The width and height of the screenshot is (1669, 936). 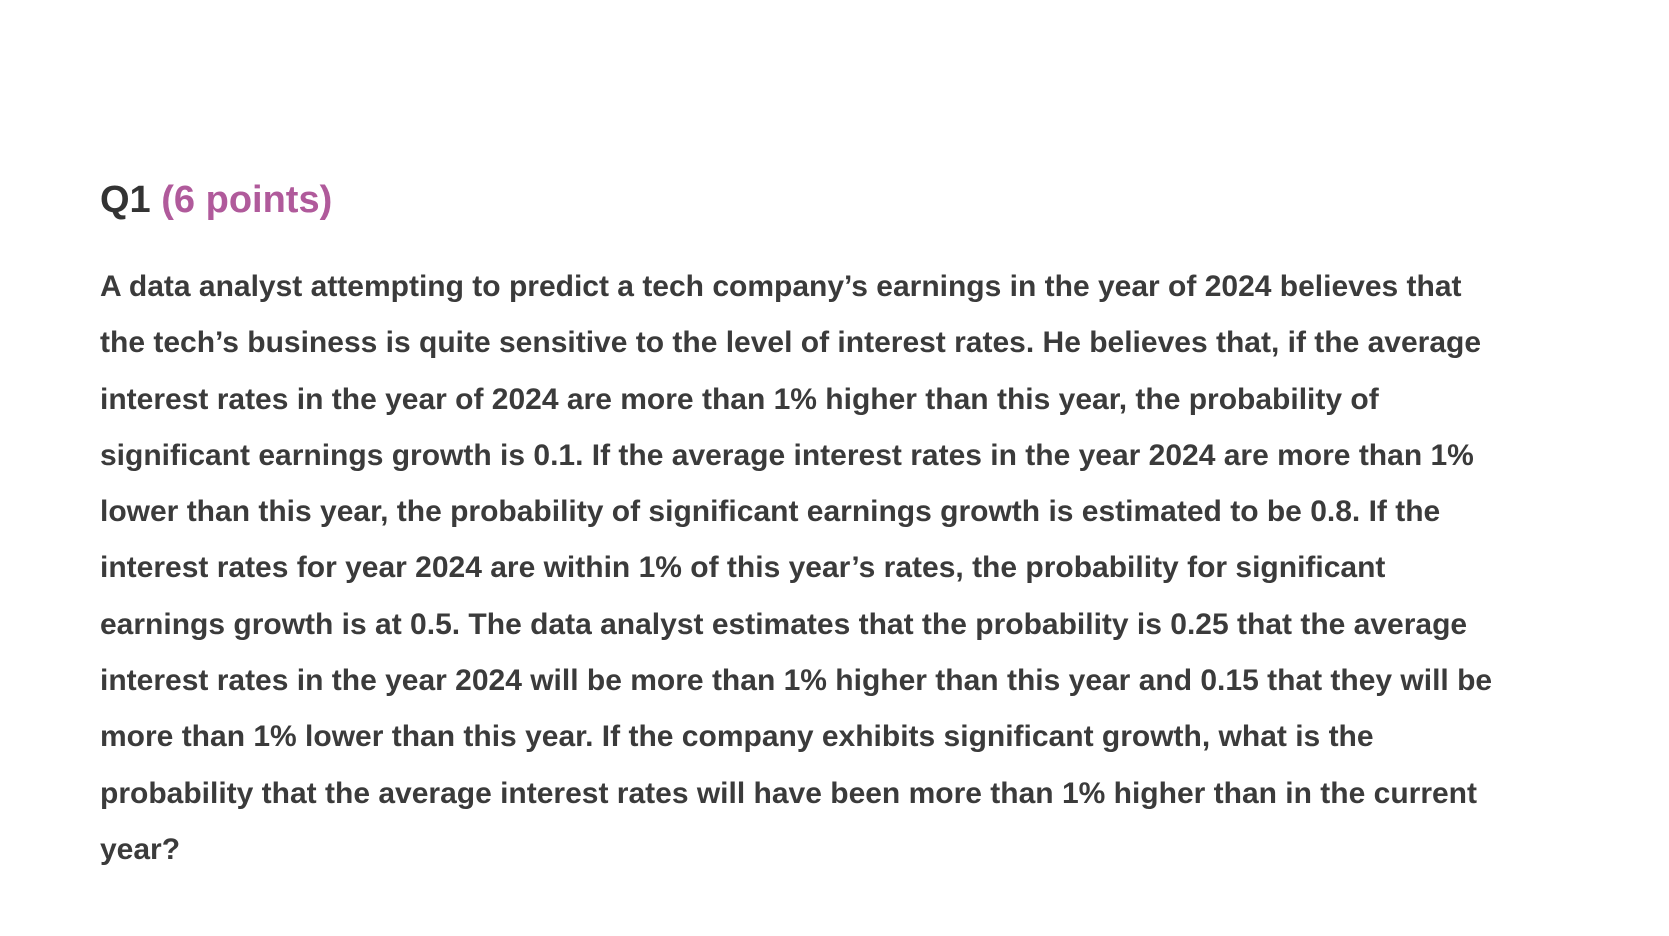 I want to click on question-points: (6 points), so click(x=247, y=200).